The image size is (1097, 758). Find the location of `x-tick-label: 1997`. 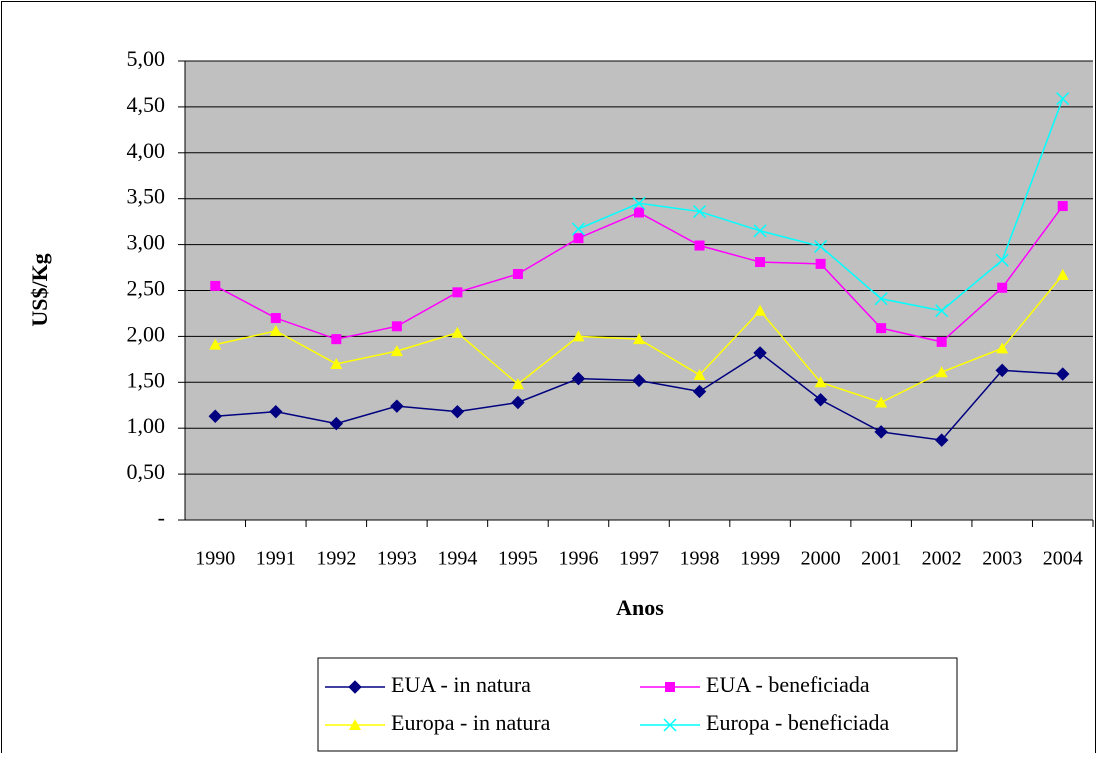

x-tick-label: 1997 is located at coordinates (639, 559).